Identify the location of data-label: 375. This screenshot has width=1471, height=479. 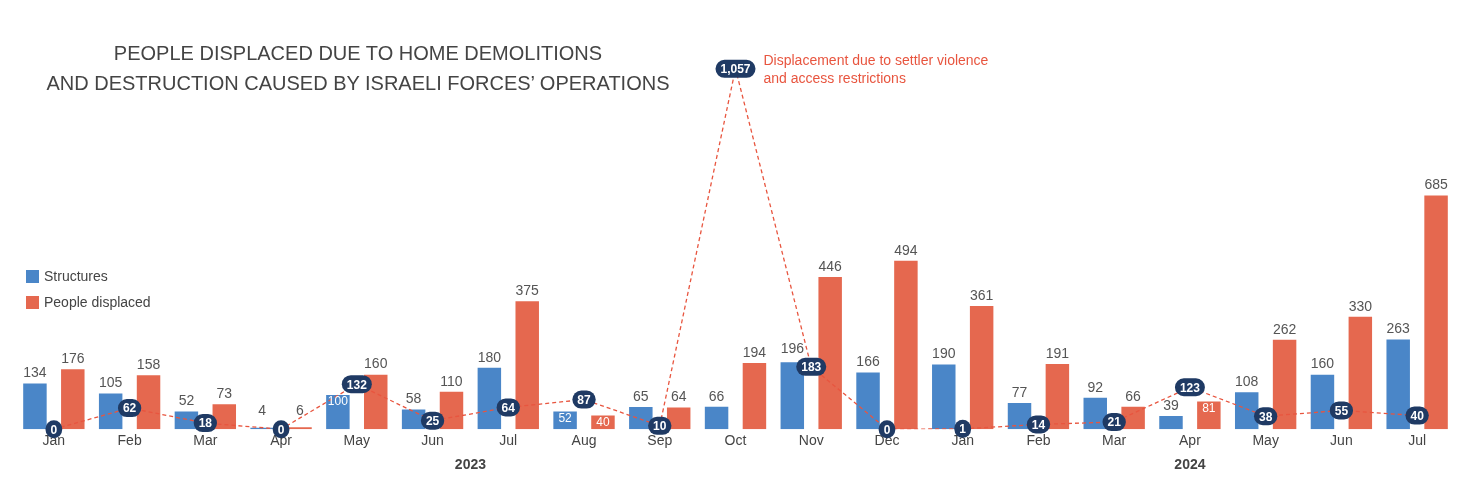
(527, 290).